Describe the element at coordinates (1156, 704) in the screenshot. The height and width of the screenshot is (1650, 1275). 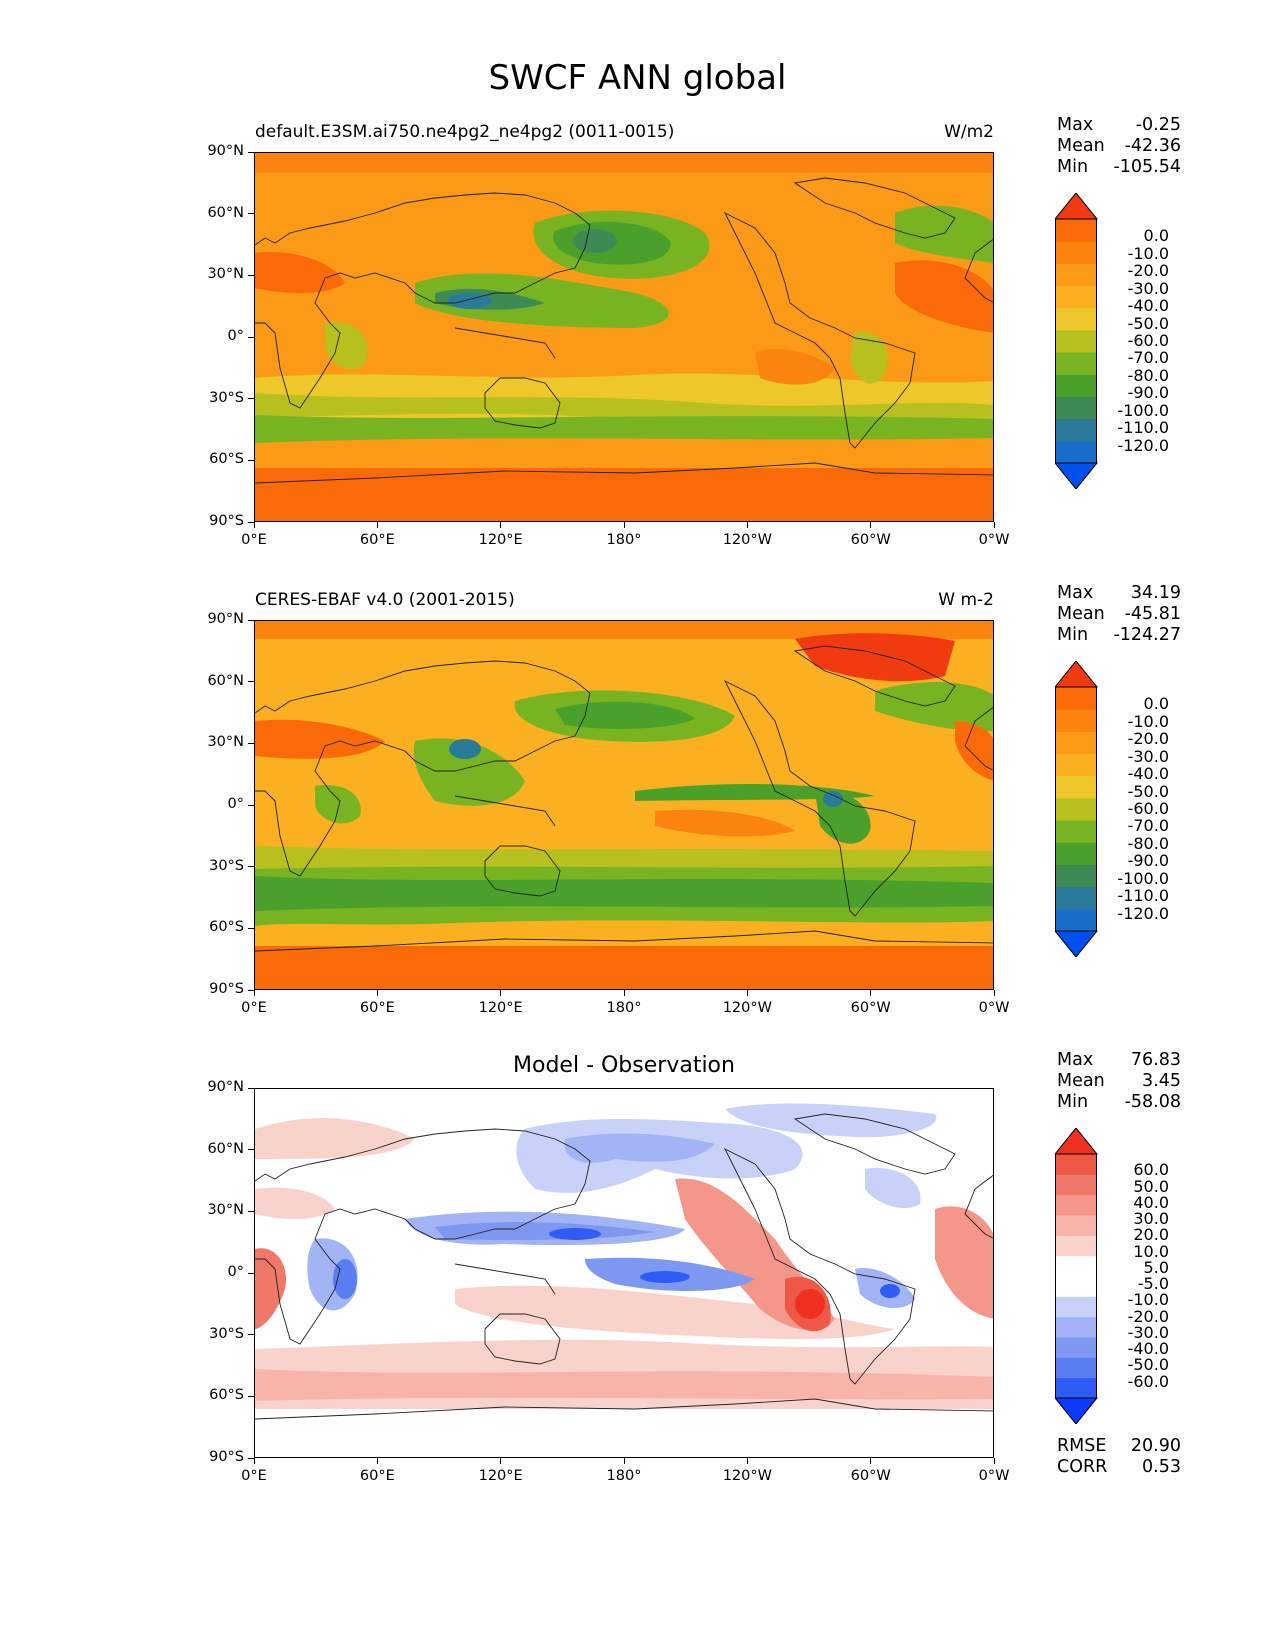
I see `colorbar-tick-label: 0.0` at that location.